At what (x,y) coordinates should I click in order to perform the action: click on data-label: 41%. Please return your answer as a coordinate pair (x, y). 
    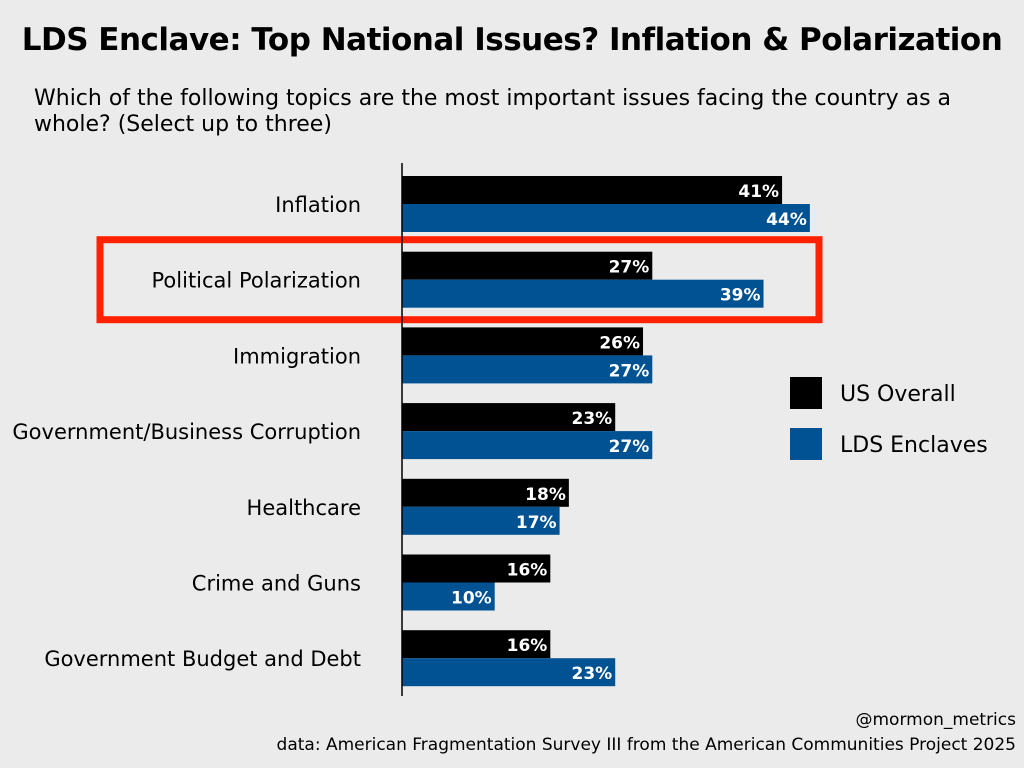
    Looking at the image, I should click on (758, 192).